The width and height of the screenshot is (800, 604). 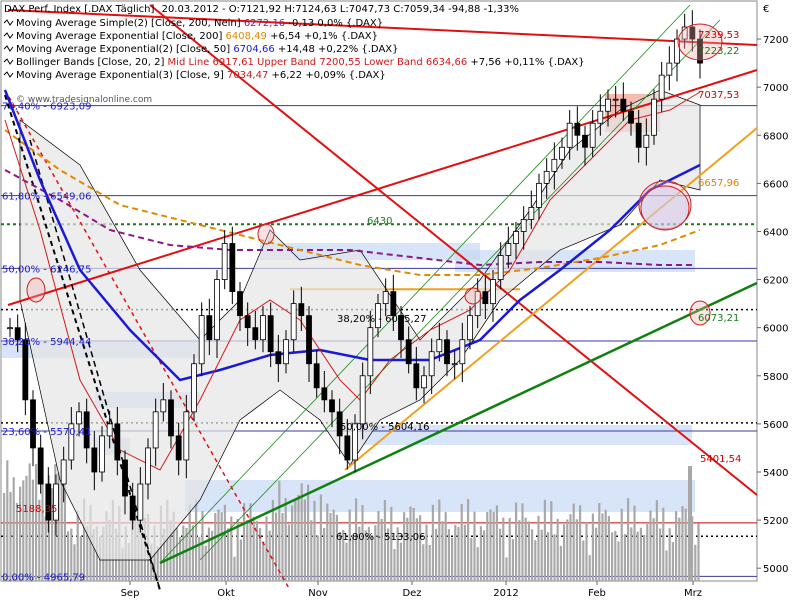 I want to click on y-tick-label: 6000, so click(x=775, y=329).